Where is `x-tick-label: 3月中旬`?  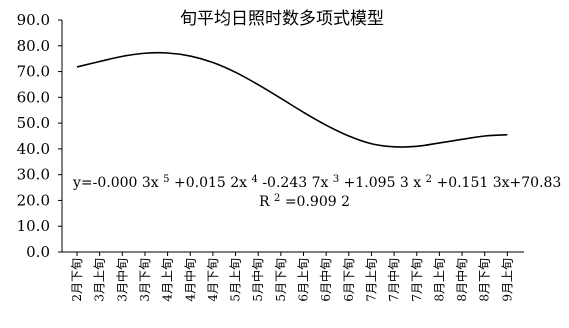 x-tick-label: 3月中旬 is located at coordinates (121, 280).